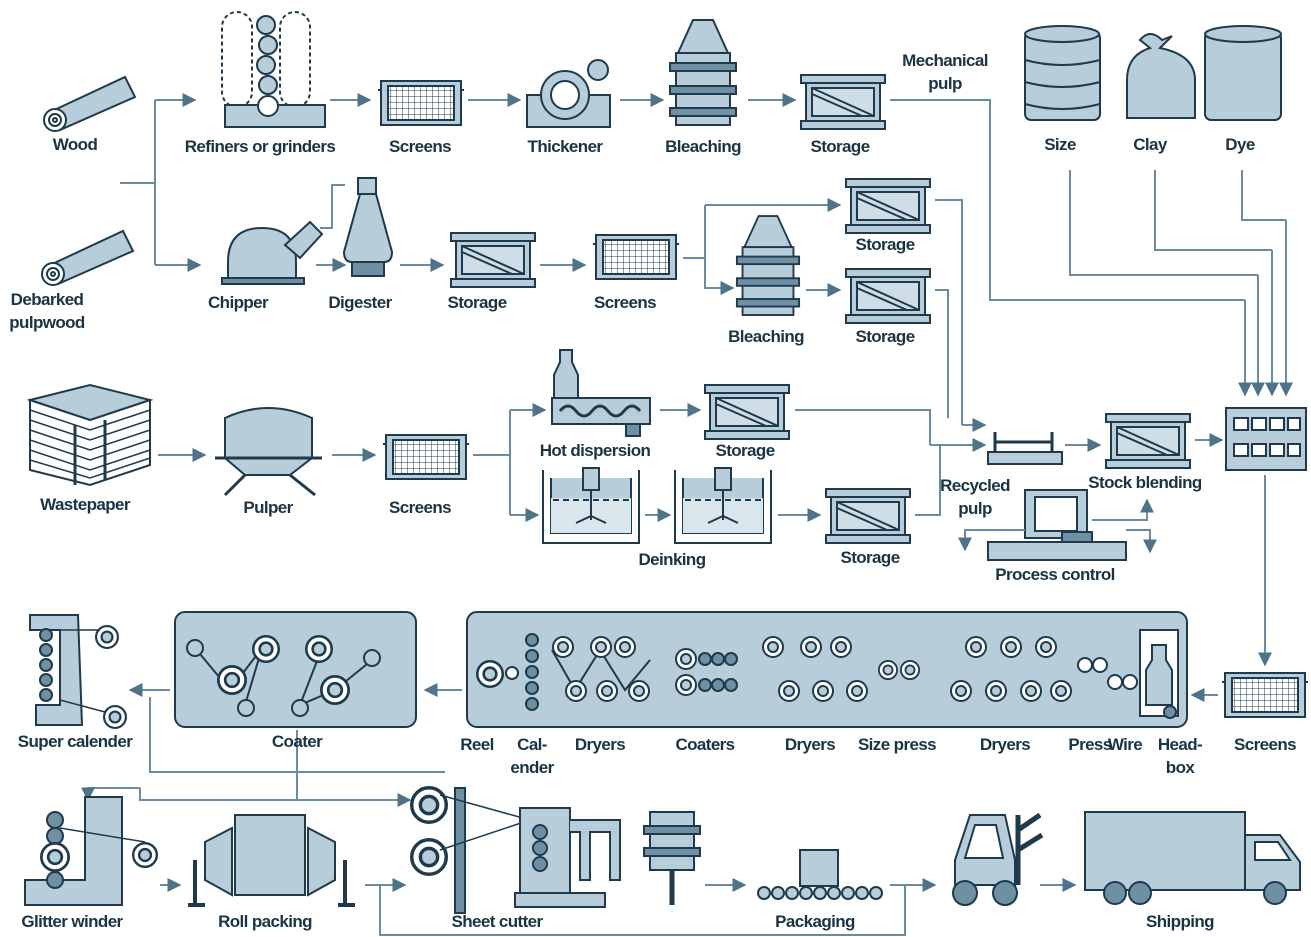 This screenshot has width=1311, height=937. I want to click on pulpwood-icon, so click(87, 258).